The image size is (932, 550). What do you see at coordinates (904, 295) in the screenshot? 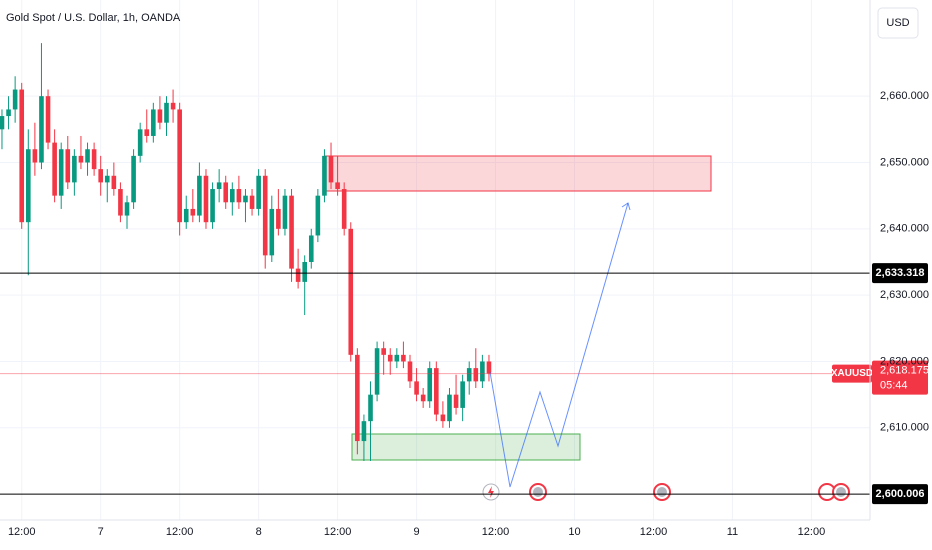
I see `y-tick-label: 2,630.000` at bounding box center [904, 295].